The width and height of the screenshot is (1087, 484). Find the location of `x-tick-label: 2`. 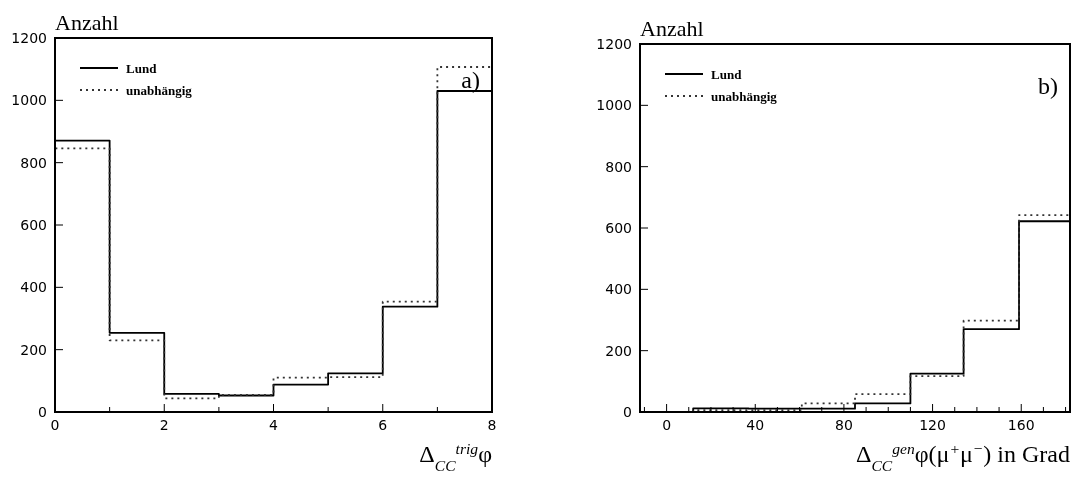

x-tick-label: 2 is located at coordinates (164, 425).